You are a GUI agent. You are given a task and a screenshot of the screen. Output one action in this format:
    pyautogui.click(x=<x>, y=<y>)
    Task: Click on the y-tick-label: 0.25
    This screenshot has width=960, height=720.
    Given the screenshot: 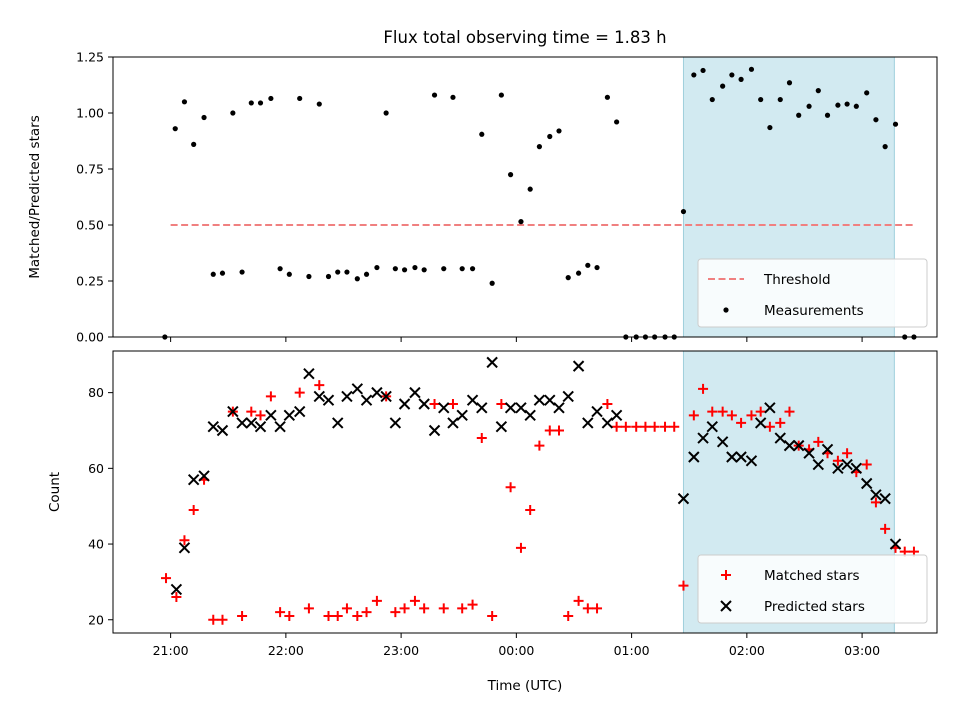 What is the action you would take?
    pyautogui.click(x=90, y=281)
    